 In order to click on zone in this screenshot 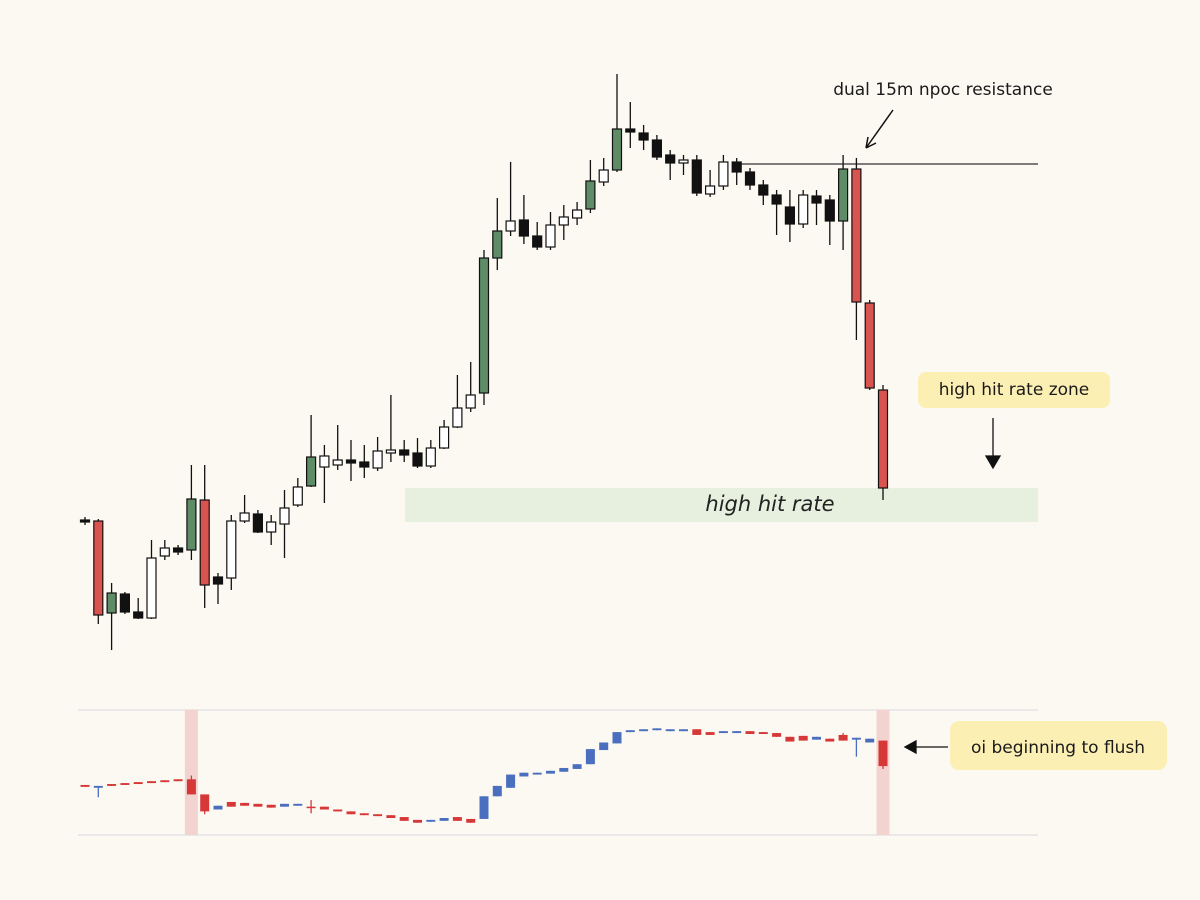, I will do `click(721, 505)`.